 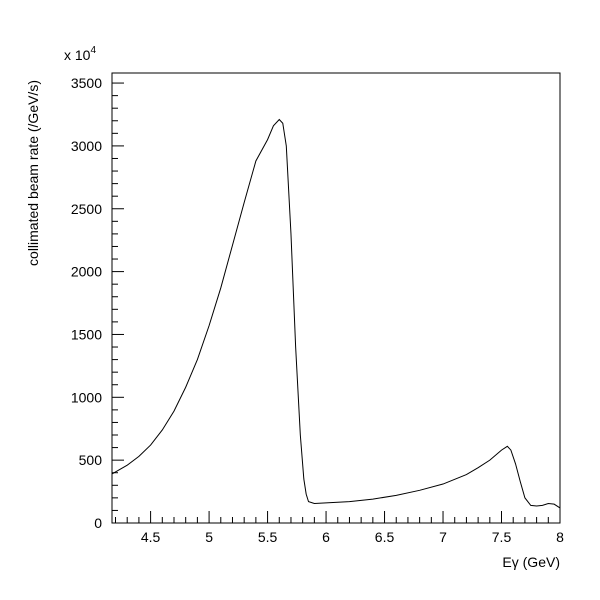 I want to click on y-tick-label: 500, so click(x=91, y=460).